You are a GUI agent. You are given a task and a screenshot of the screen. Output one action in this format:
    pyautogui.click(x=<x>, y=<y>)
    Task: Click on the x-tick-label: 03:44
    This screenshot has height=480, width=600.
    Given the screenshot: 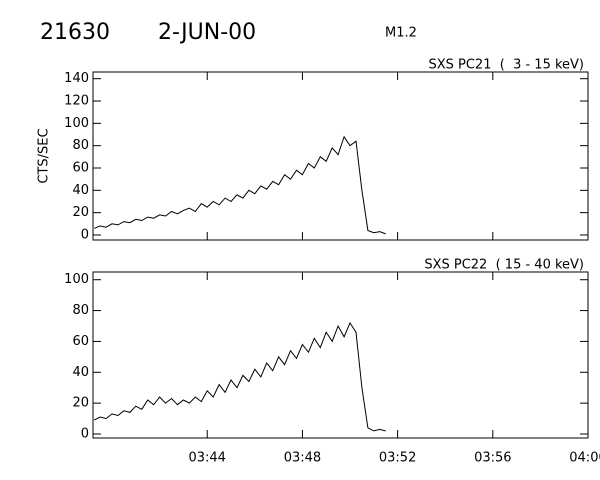 What is the action you would take?
    pyautogui.click(x=206, y=458)
    